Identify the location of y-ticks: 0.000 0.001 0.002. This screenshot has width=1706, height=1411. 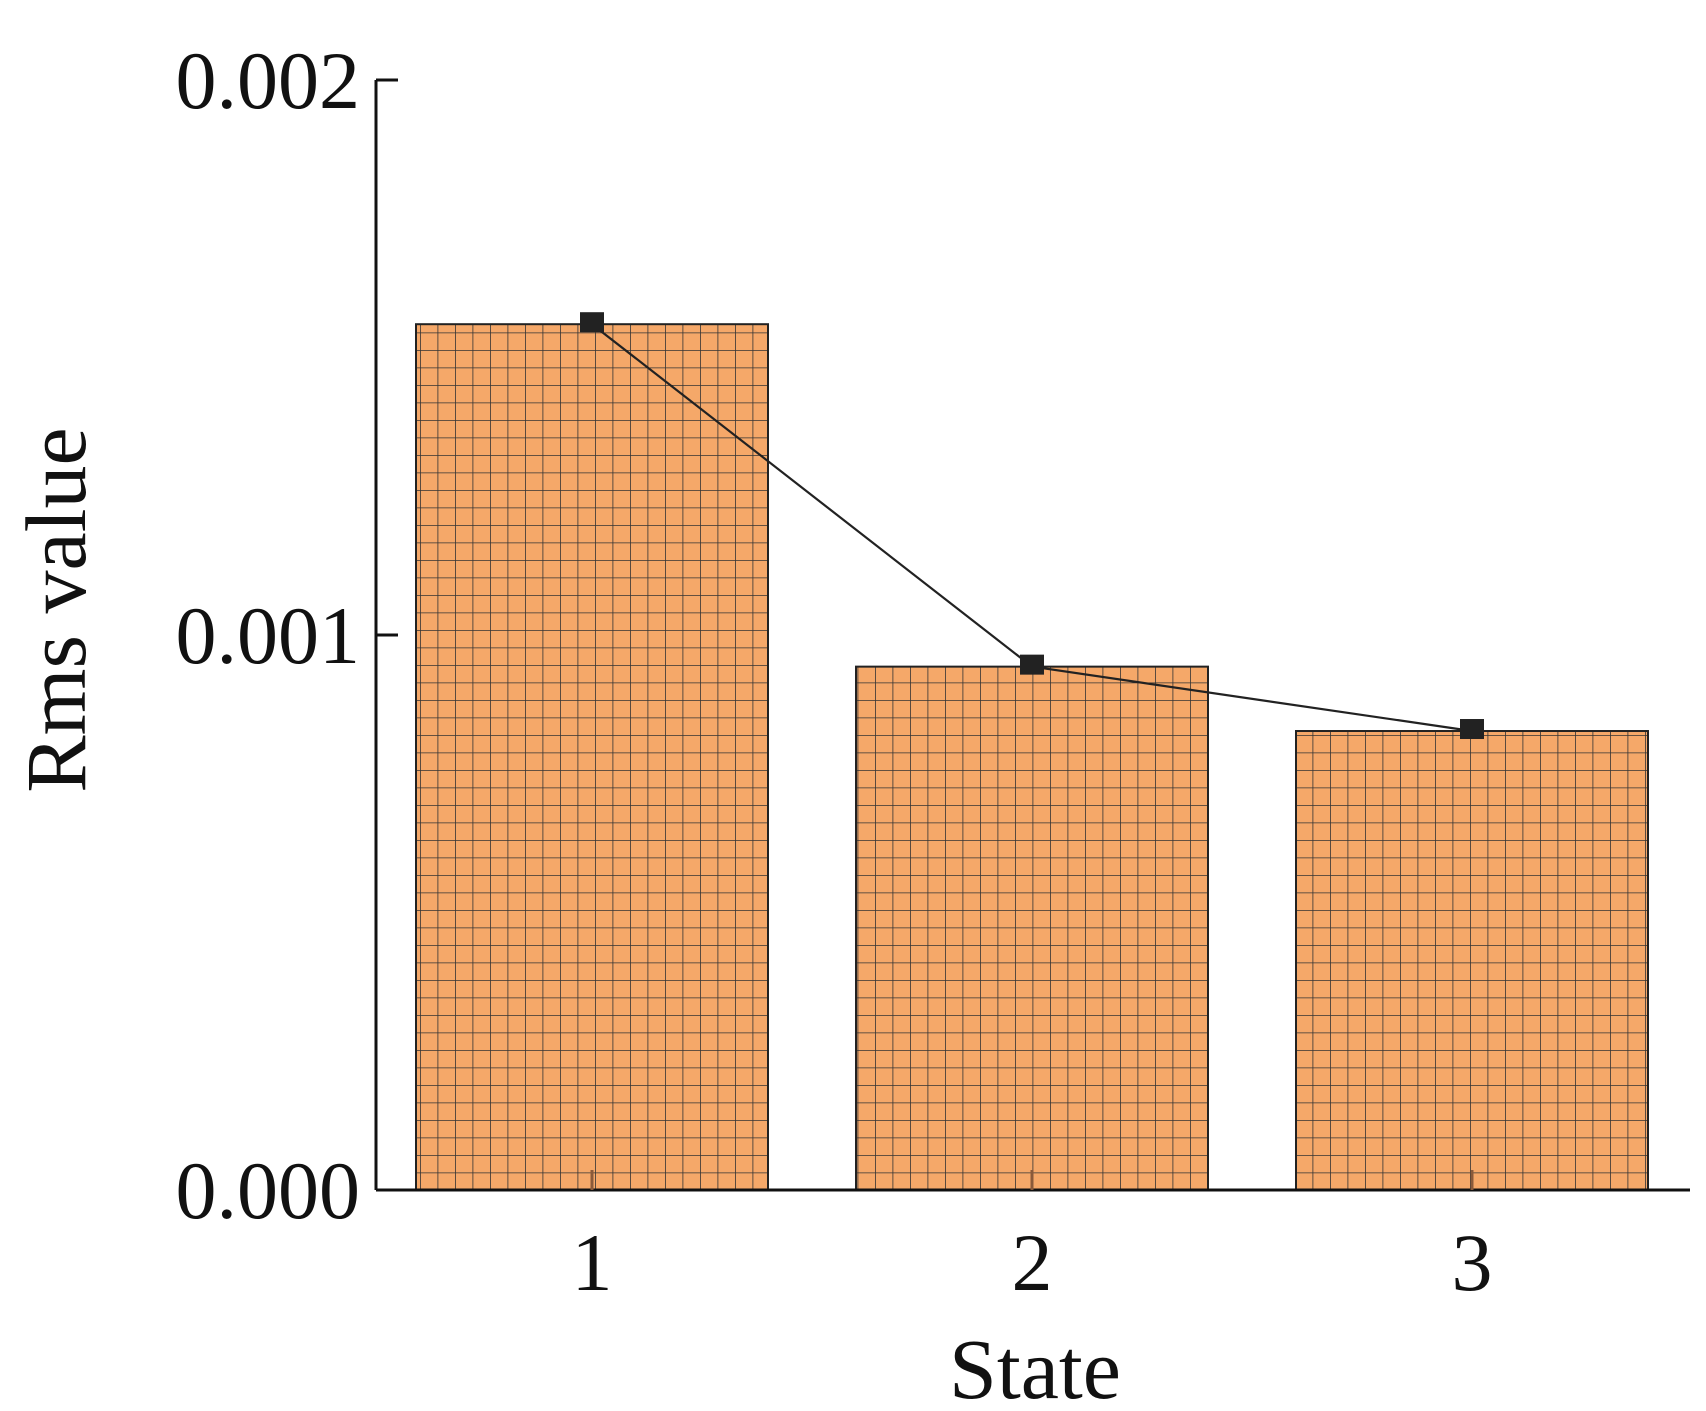
(287, 635).